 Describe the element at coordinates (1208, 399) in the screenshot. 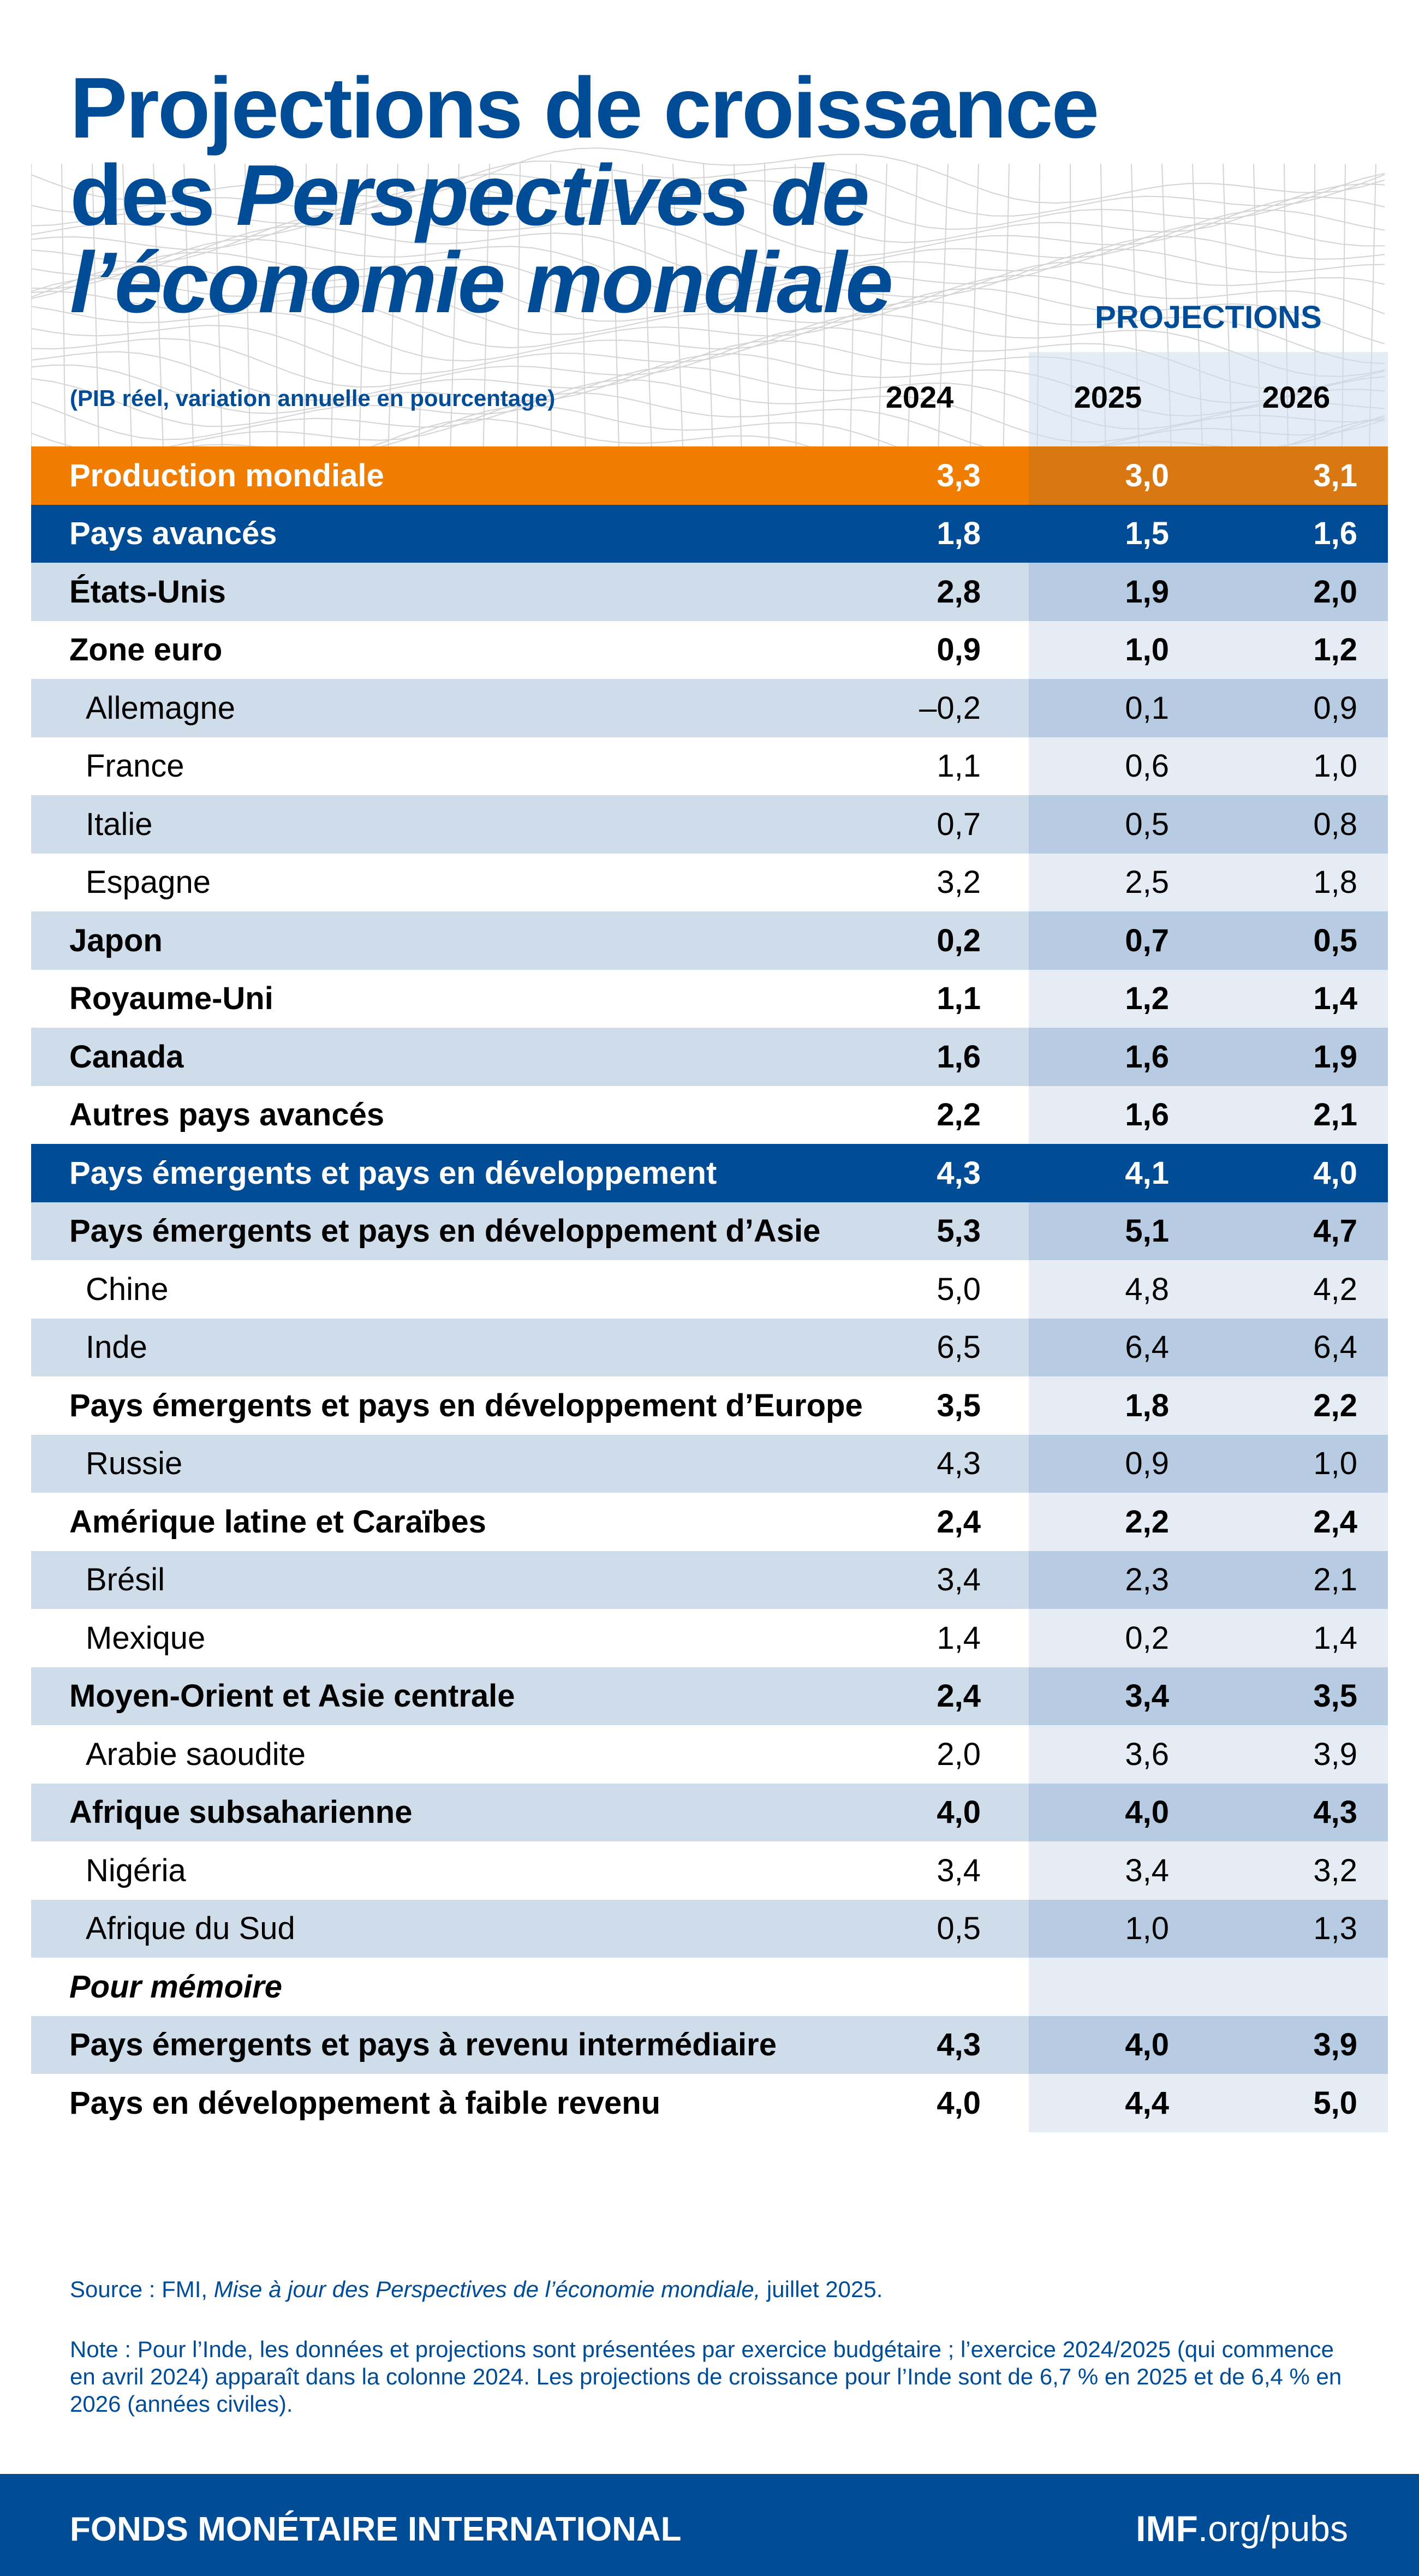

I see `projection-column-header-bg` at that location.